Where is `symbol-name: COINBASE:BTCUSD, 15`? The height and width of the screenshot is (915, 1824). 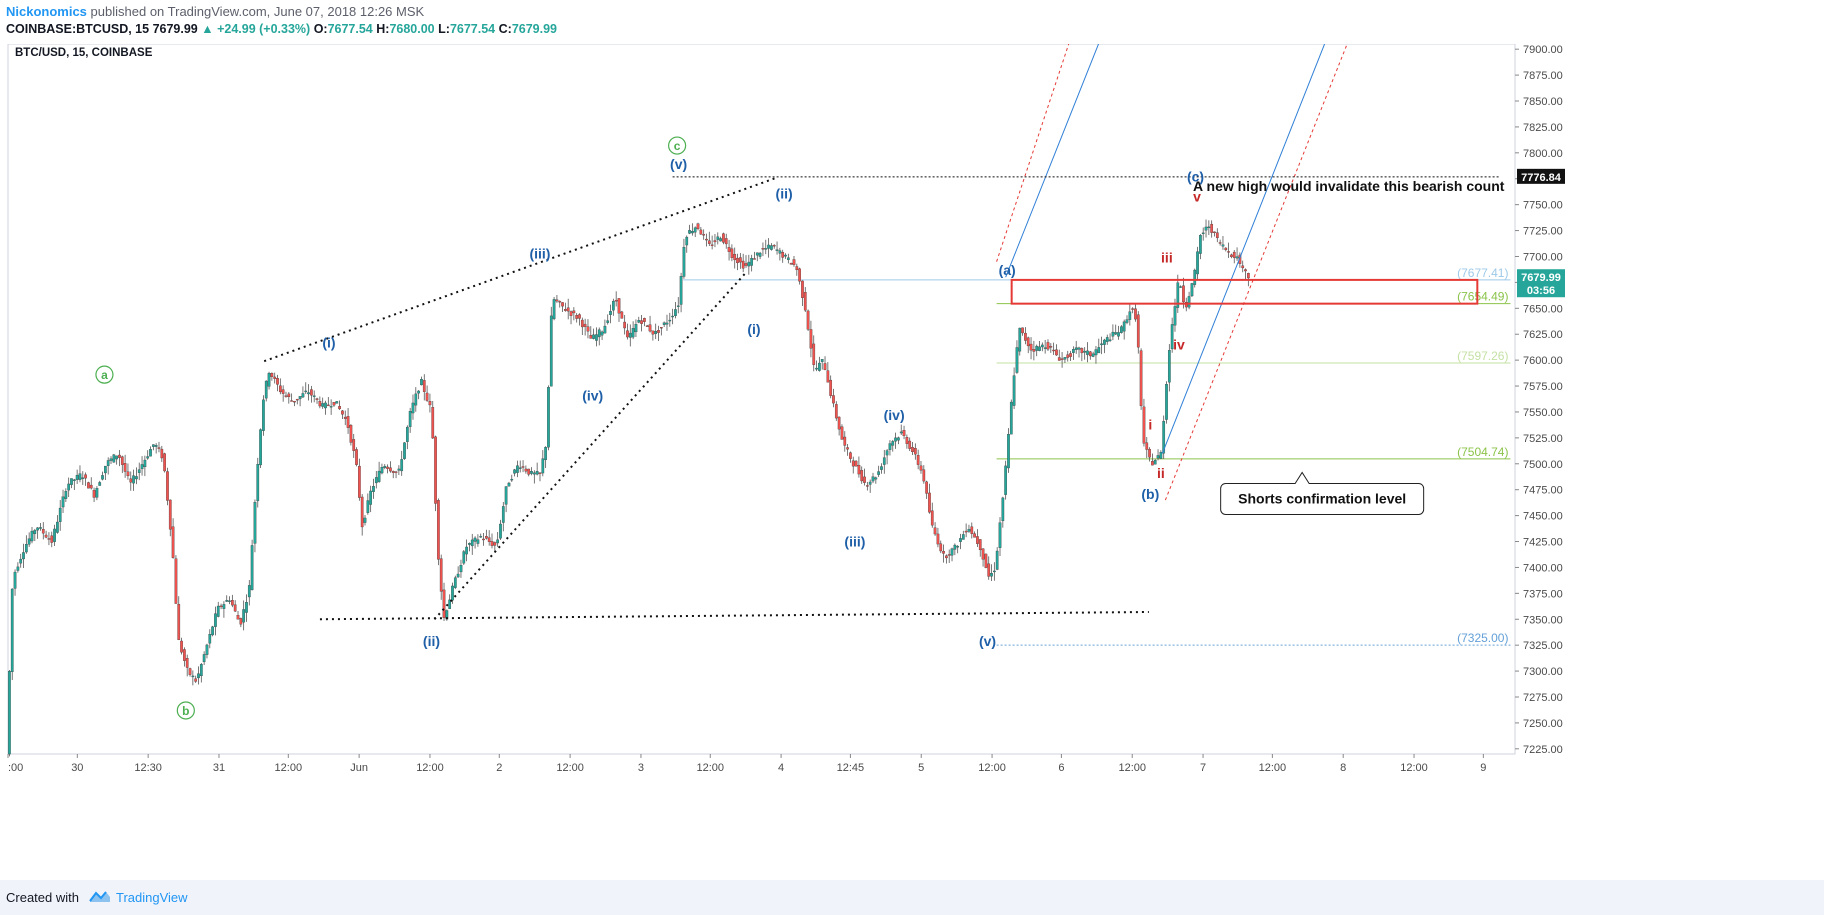 symbol-name: COINBASE:BTCUSD, 15 is located at coordinates (78, 29).